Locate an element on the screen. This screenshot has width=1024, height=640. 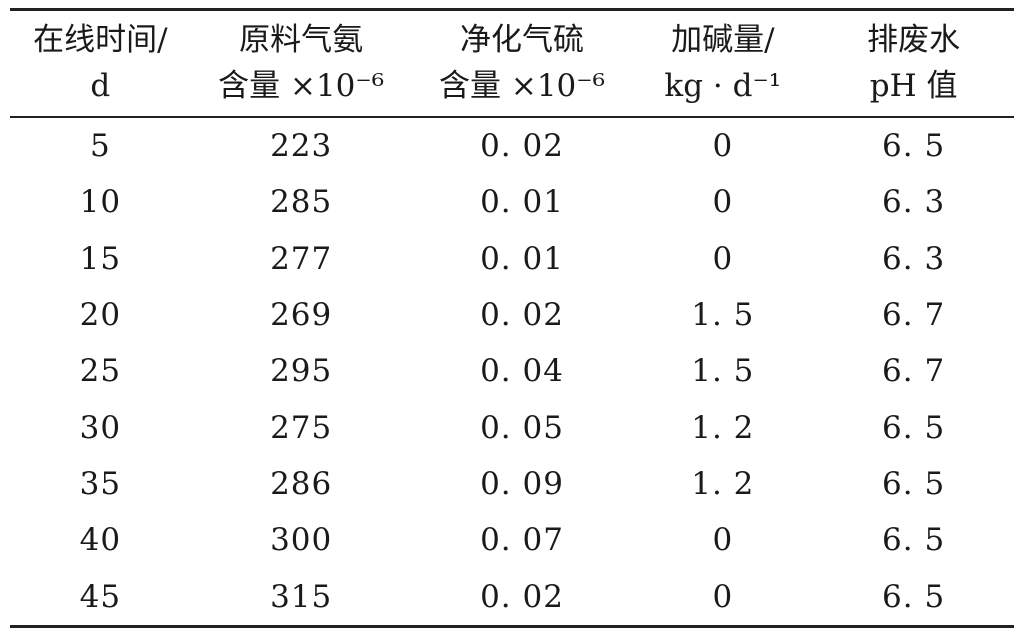
table-row: 20 269 0. 02 1. 5 6. 7 is located at coordinates (512, 315).